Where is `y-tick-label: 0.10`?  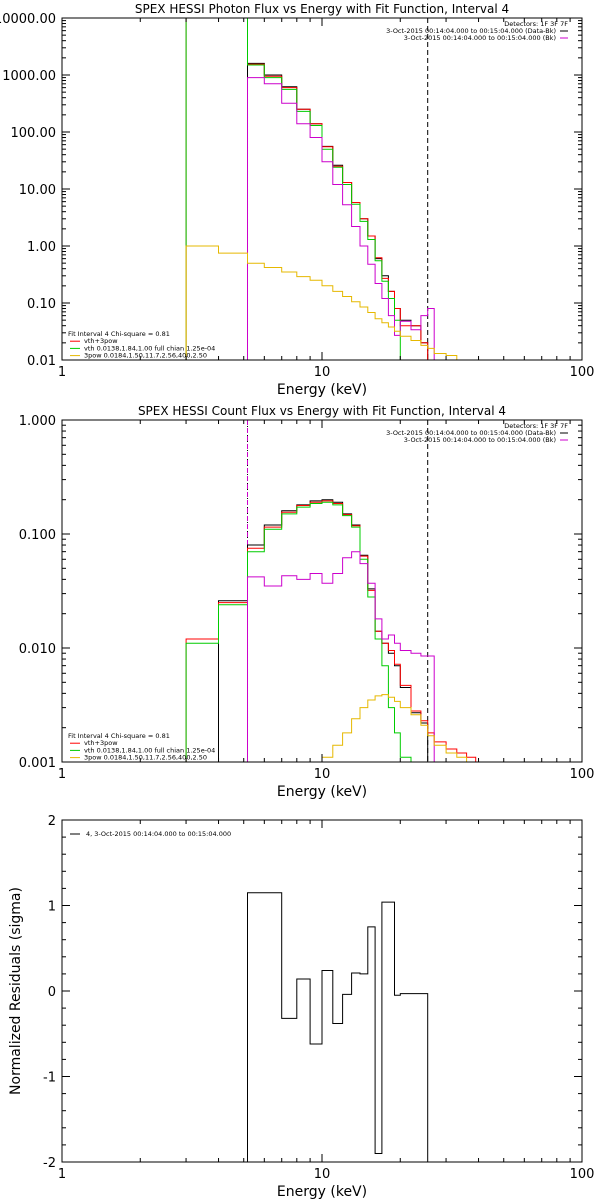
y-tick-label: 0.10 is located at coordinates (41, 304).